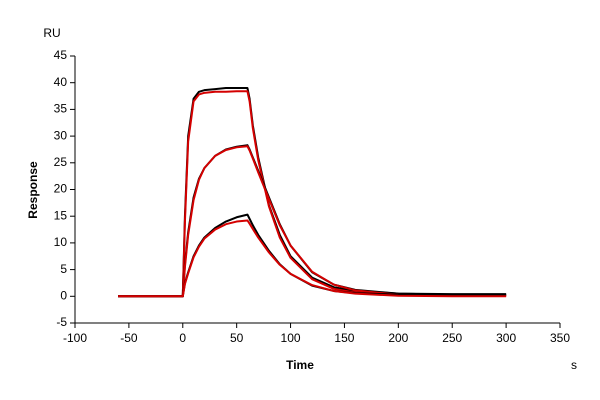  Describe the element at coordinates (75, 338) in the screenshot. I see `x-tick-label: -100` at that location.